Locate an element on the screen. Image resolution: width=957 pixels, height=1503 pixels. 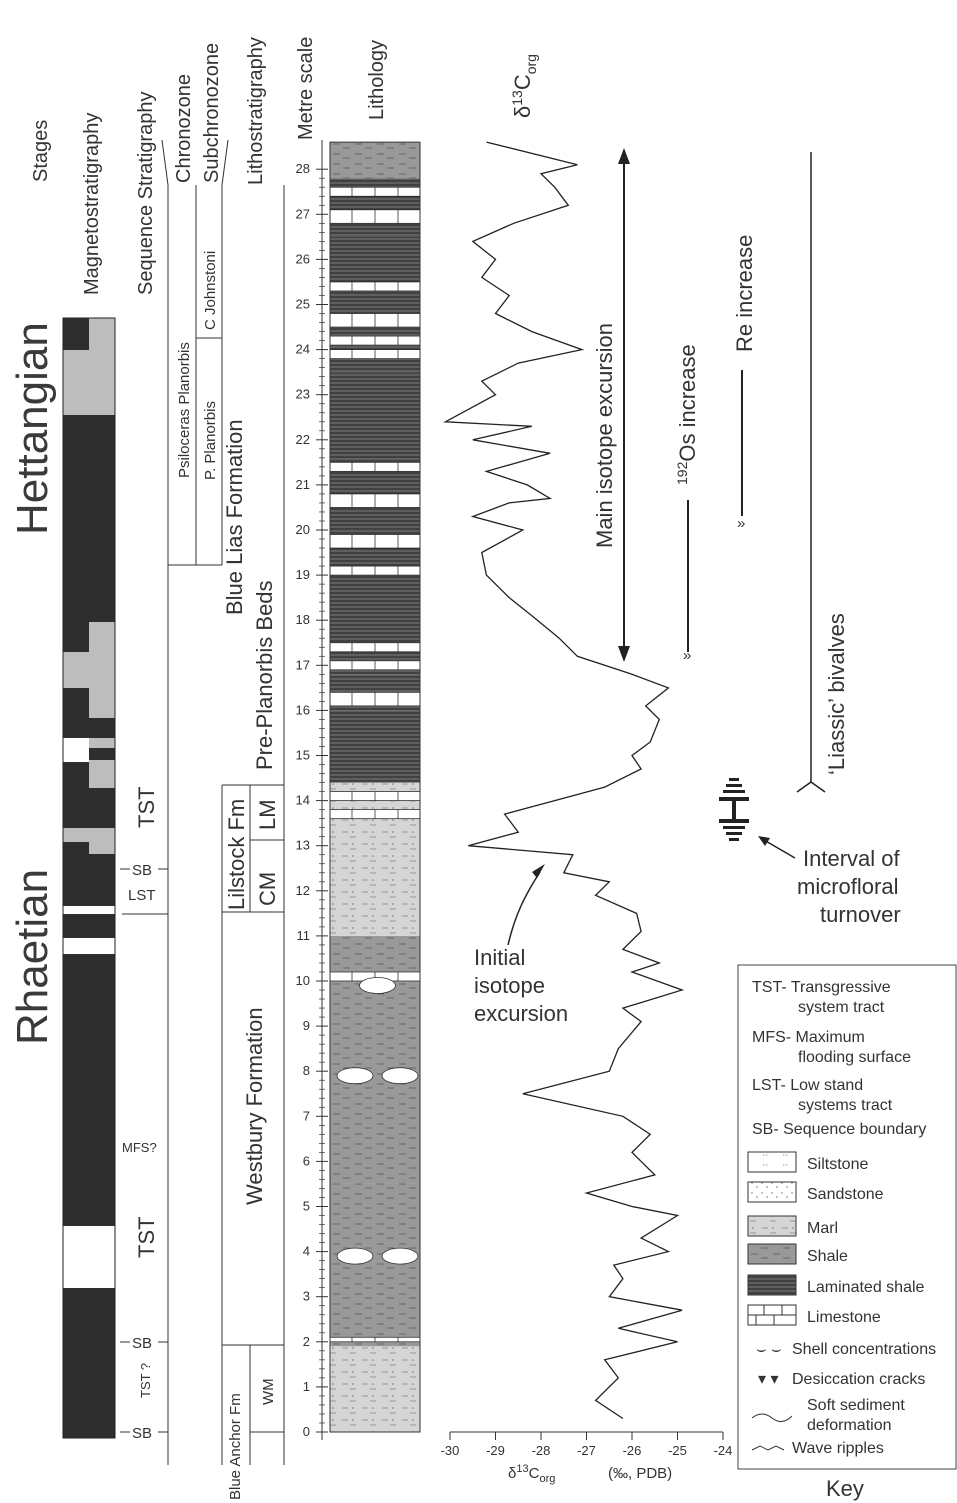
liassic-bivalves-marker: ‘Liassic’ bivalves is located at coordinates (822, 472).